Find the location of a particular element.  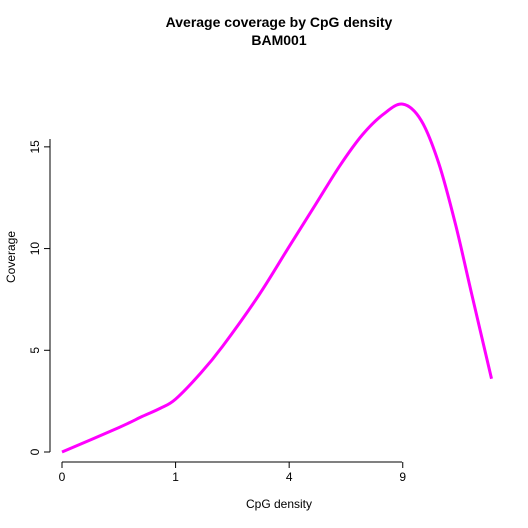

x-tick-label: 0 is located at coordinates (62, 477).